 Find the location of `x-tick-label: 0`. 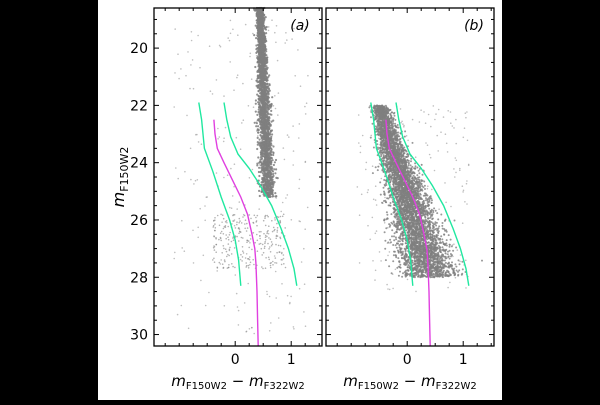

x-tick-label: 0 is located at coordinates (235, 360).